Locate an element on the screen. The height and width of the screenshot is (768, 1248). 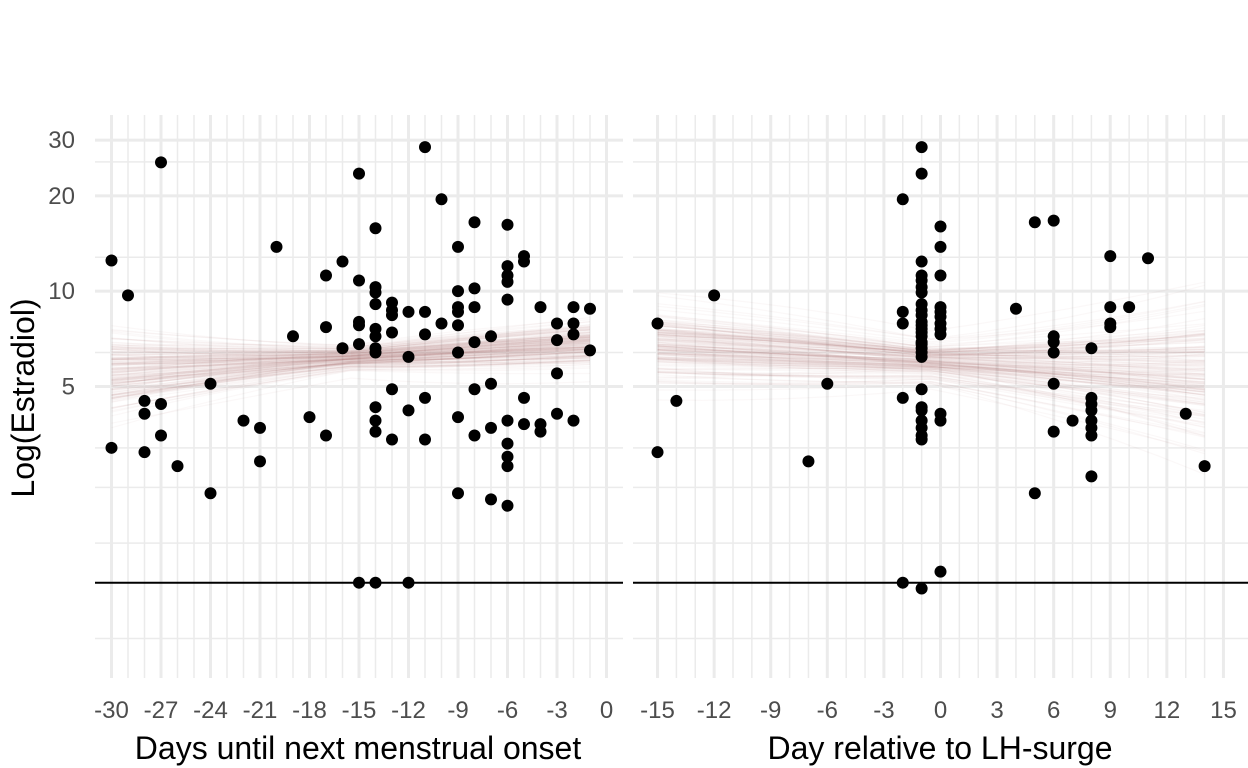
y-tick-label: 20 is located at coordinates (61, 196).